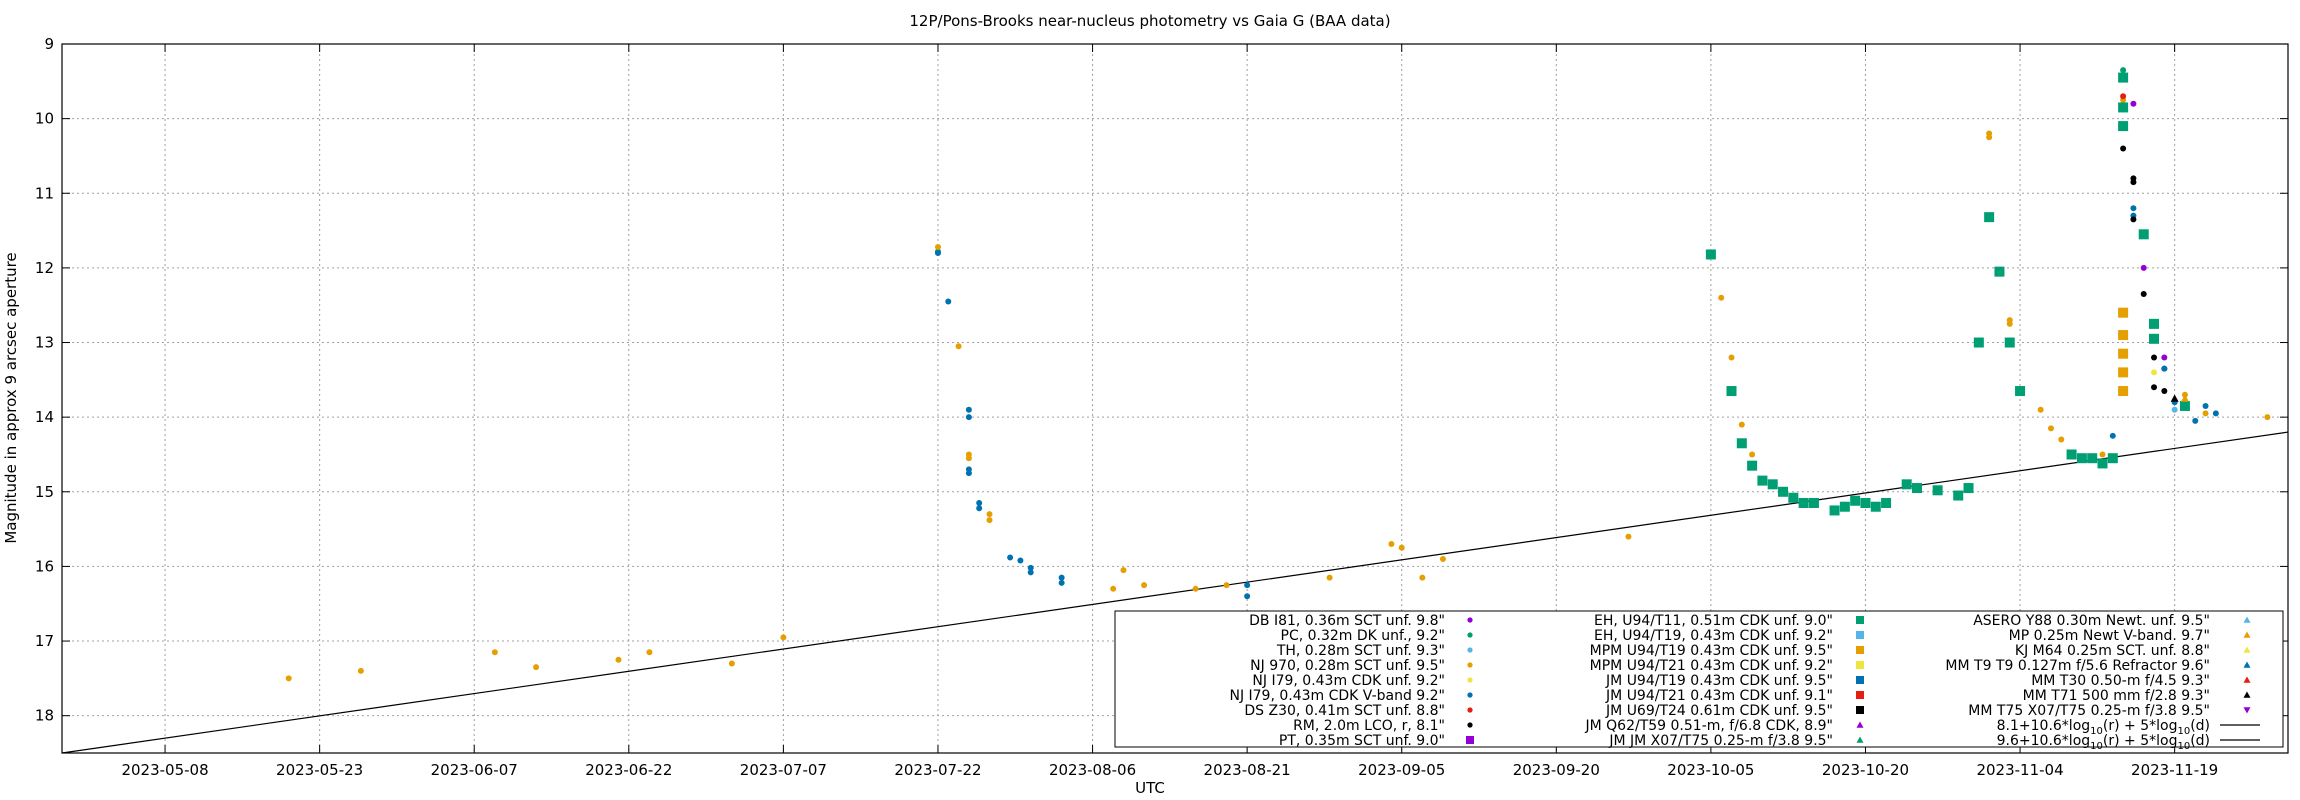  Describe the element at coordinates (1150, 788) in the screenshot. I see `x-axis-label: UTC` at that location.